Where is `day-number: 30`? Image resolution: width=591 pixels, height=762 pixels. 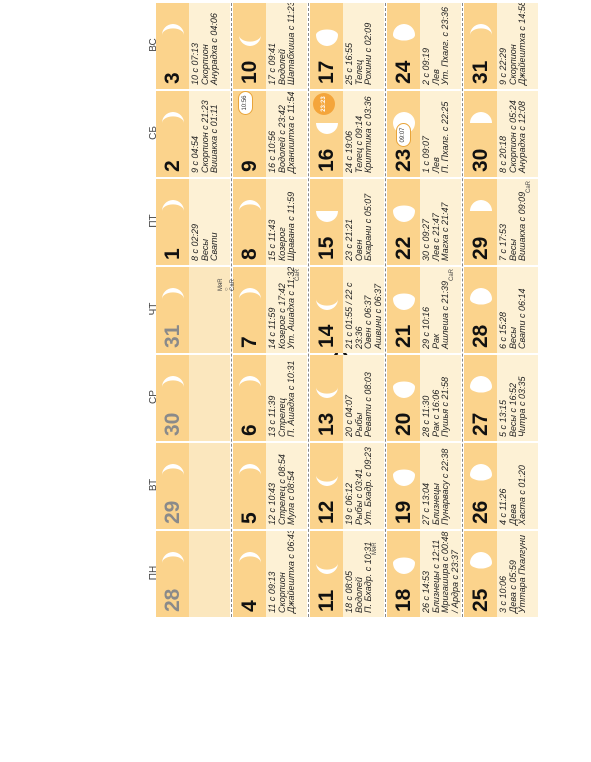 day-number: 30 is located at coordinates (480, 160).